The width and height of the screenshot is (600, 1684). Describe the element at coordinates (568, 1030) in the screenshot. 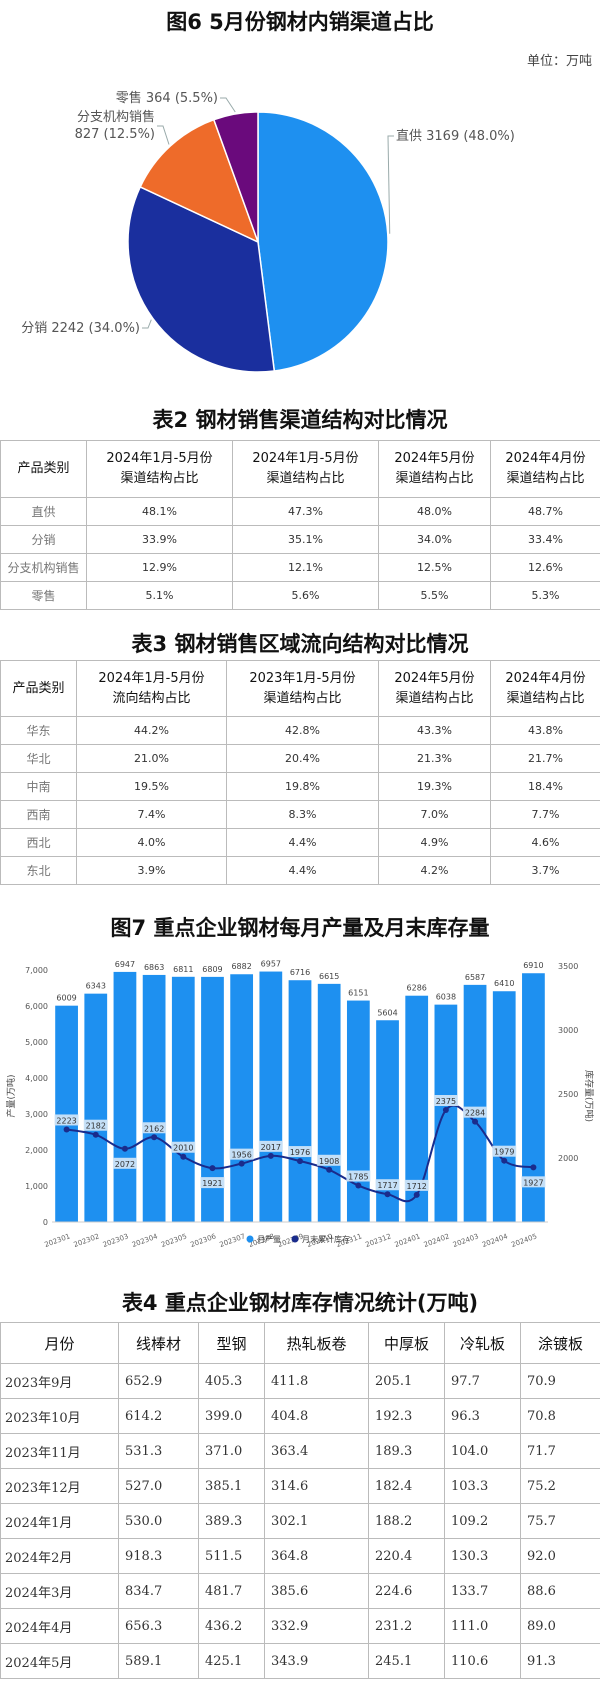

I see `y-right-tick: 3000` at that location.